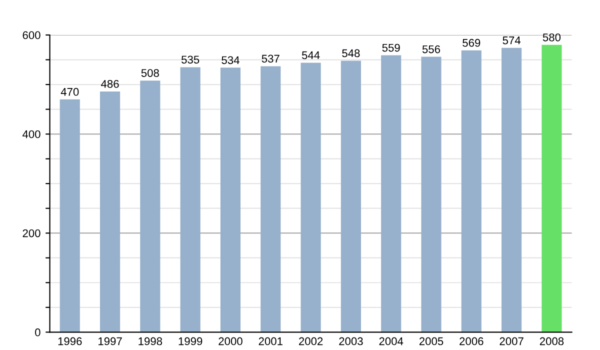  I want to click on data-label: 534, so click(231, 60).